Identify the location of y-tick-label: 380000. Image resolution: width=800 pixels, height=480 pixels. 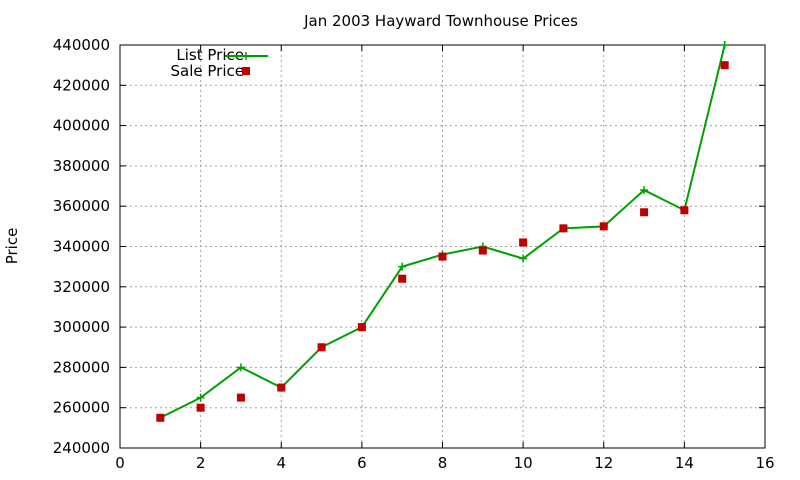
(81, 166).